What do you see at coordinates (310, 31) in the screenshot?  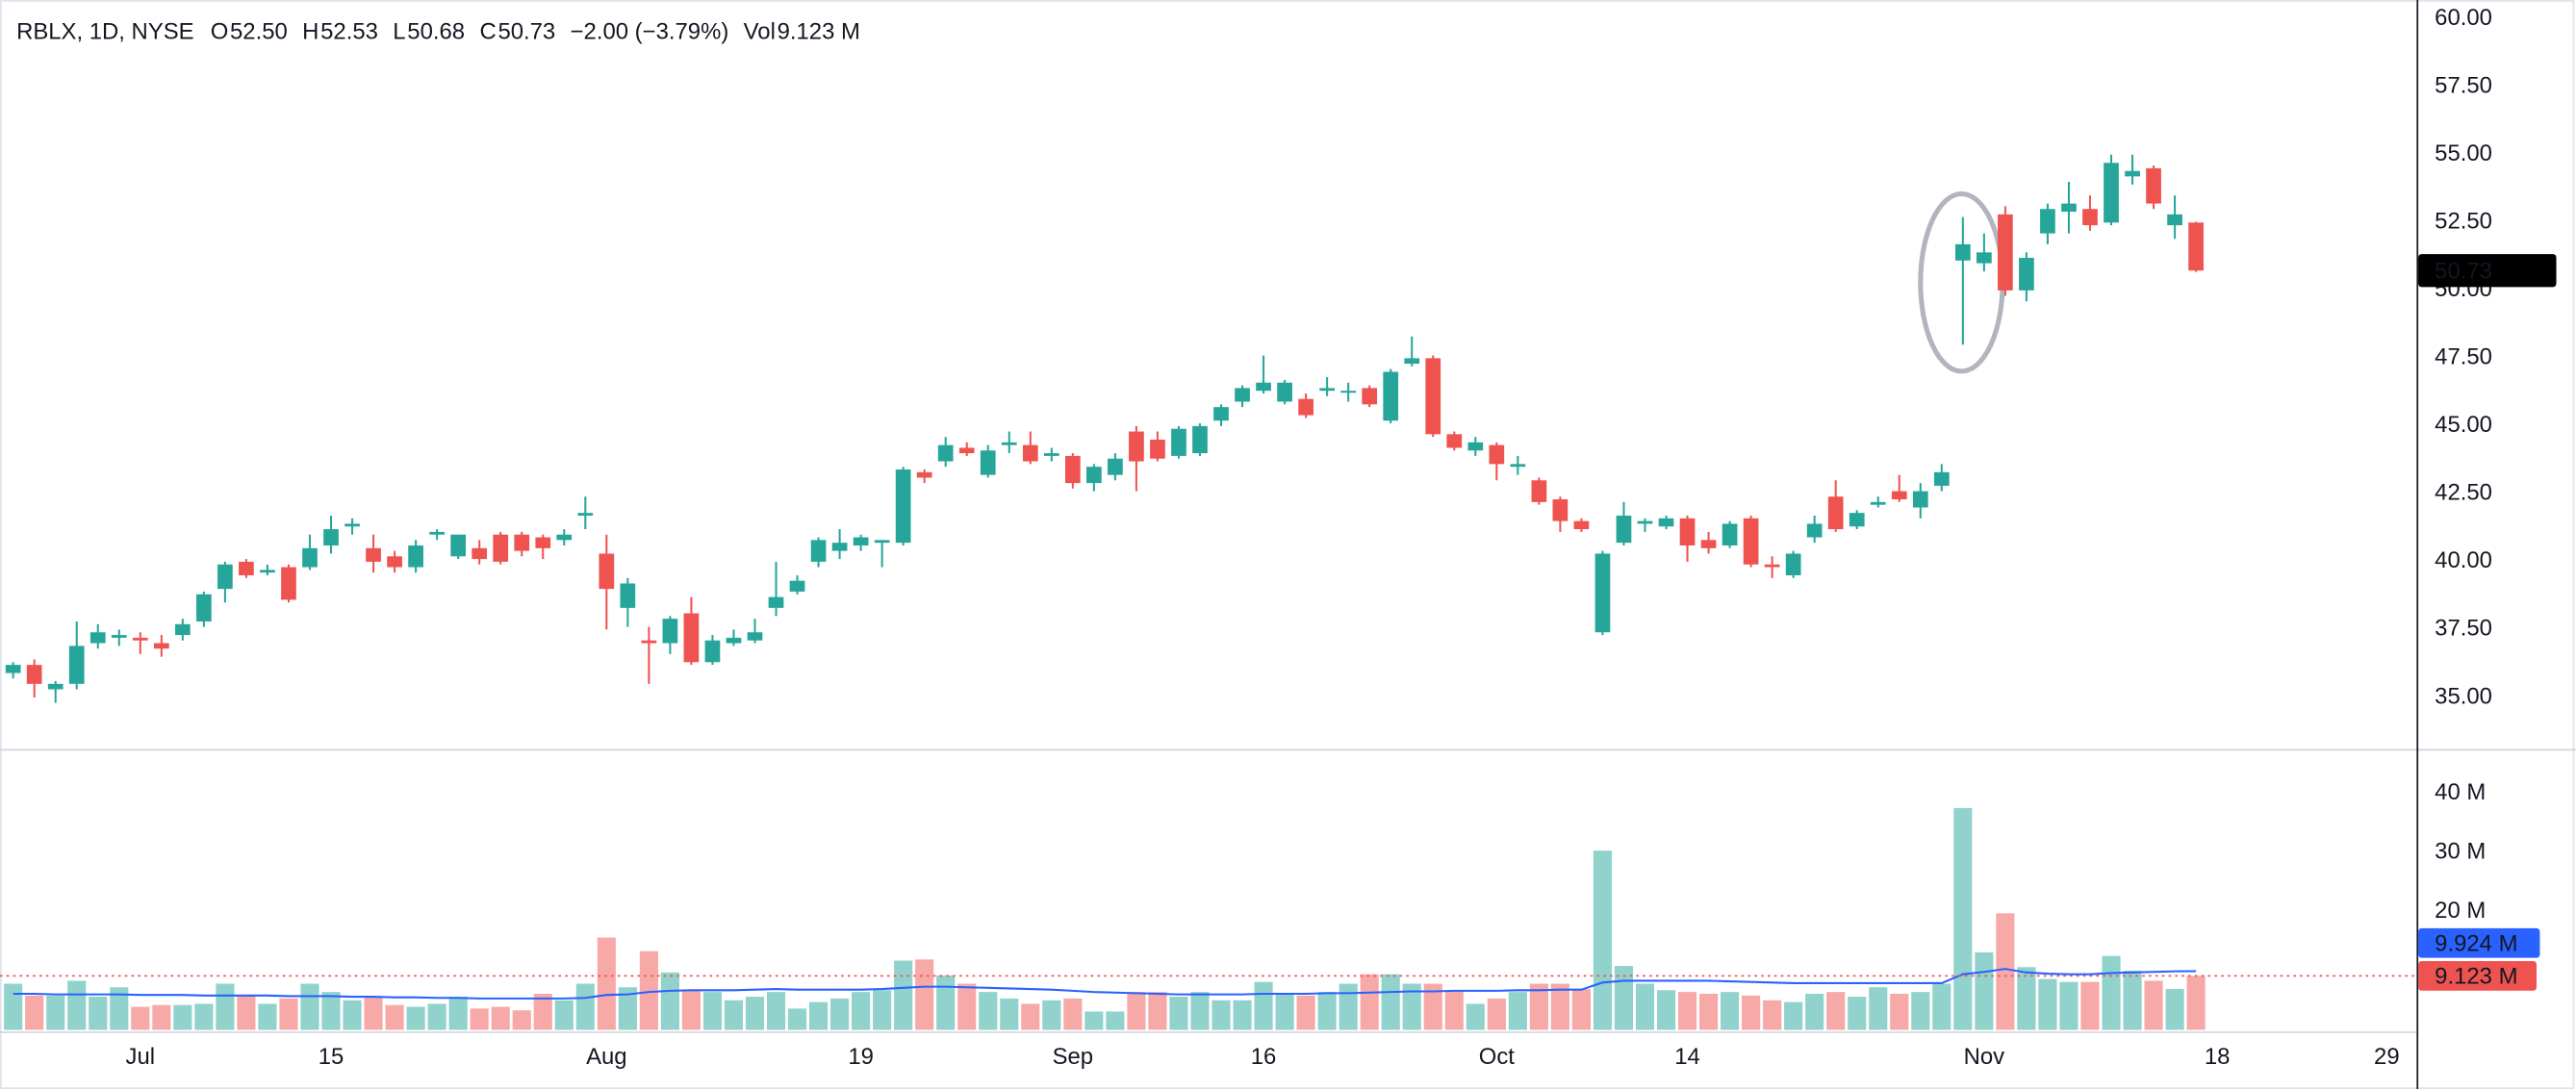 I see `header-text: H` at bounding box center [310, 31].